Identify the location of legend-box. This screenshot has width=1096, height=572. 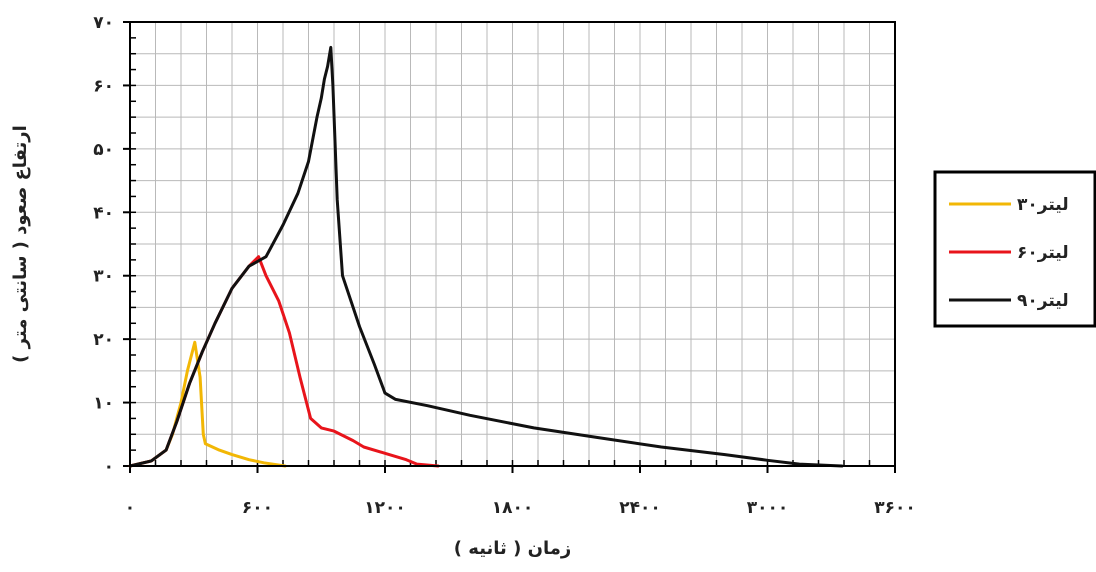
(1014, 249).